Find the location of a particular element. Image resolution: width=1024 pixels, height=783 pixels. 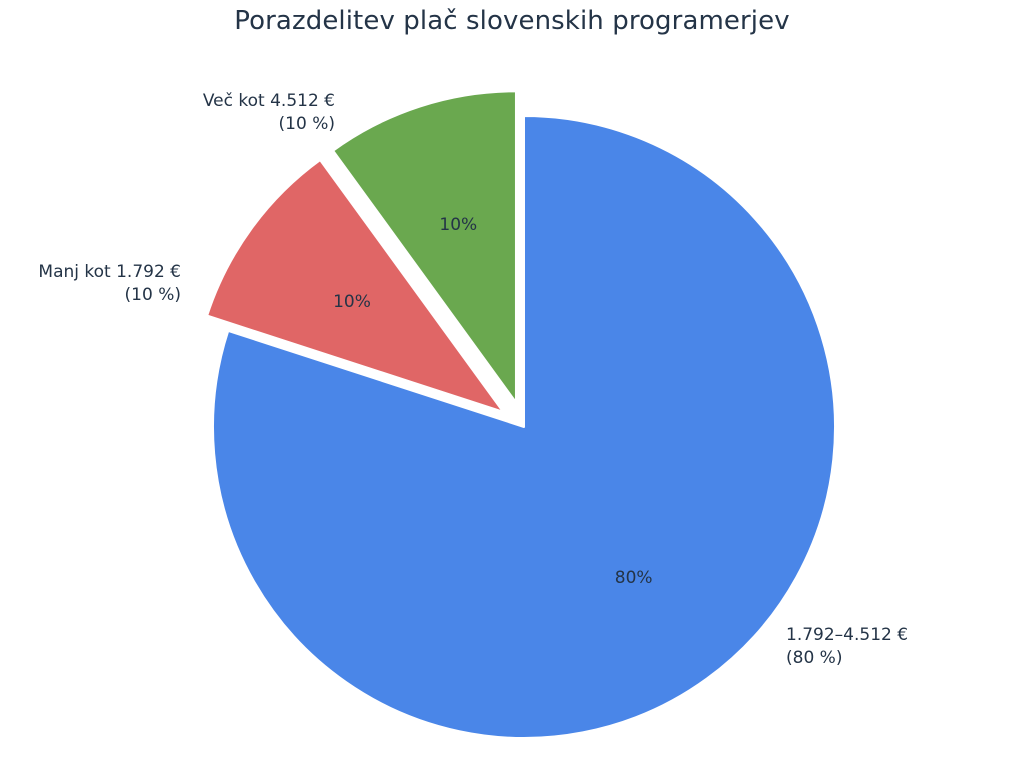

slice-category-label: Več kot 4.512 € (10 %) is located at coordinates (269, 112).